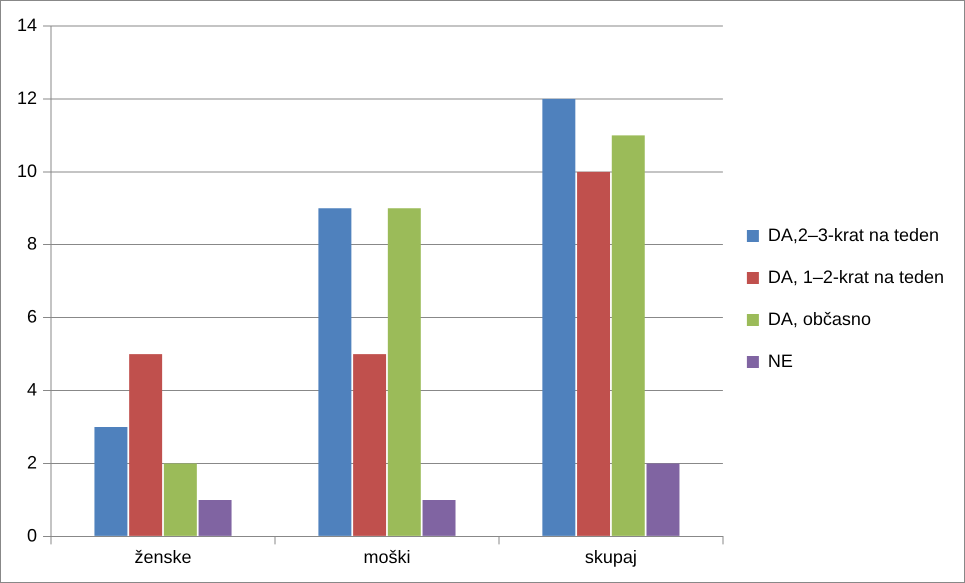 This screenshot has width=965, height=583. Describe the element at coordinates (32, 316) in the screenshot. I see `y-tick-label: 6` at that location.